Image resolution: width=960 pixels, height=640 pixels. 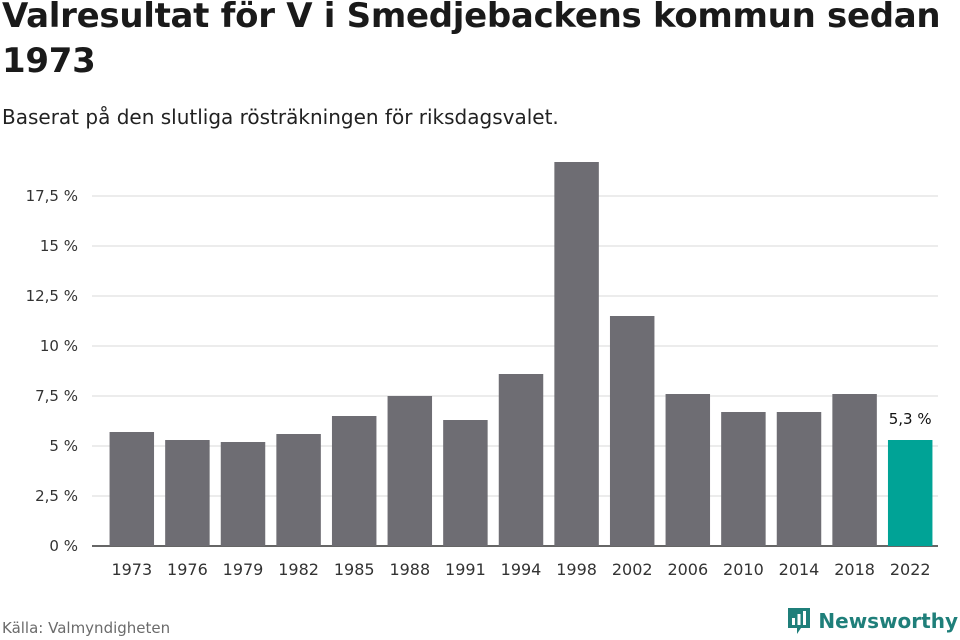 What do you see at coordinates (52, 296) in the screenshot?
I see `y-tick-label: 12,5 %` at bounding box center [52, 296].